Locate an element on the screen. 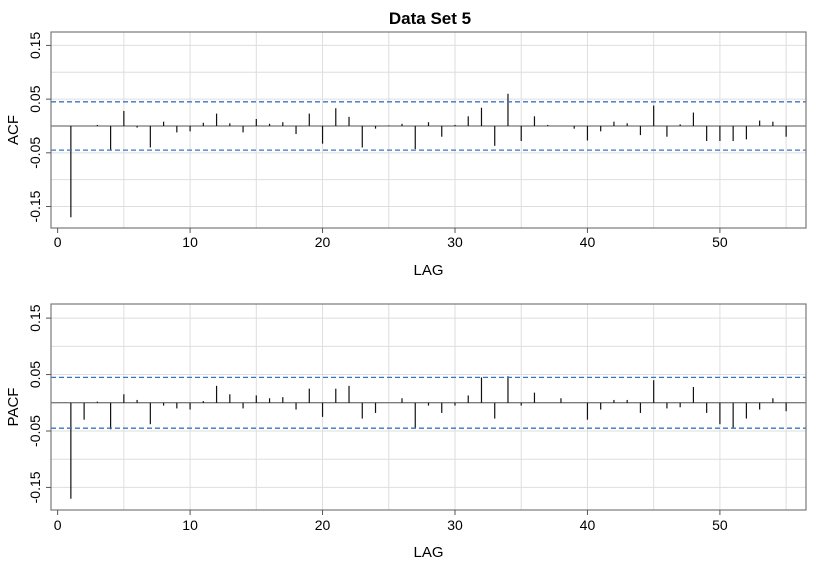 This screenshot has height=564, width=822. chart-title: Data Set 5 is located at coordinates (430, 18).